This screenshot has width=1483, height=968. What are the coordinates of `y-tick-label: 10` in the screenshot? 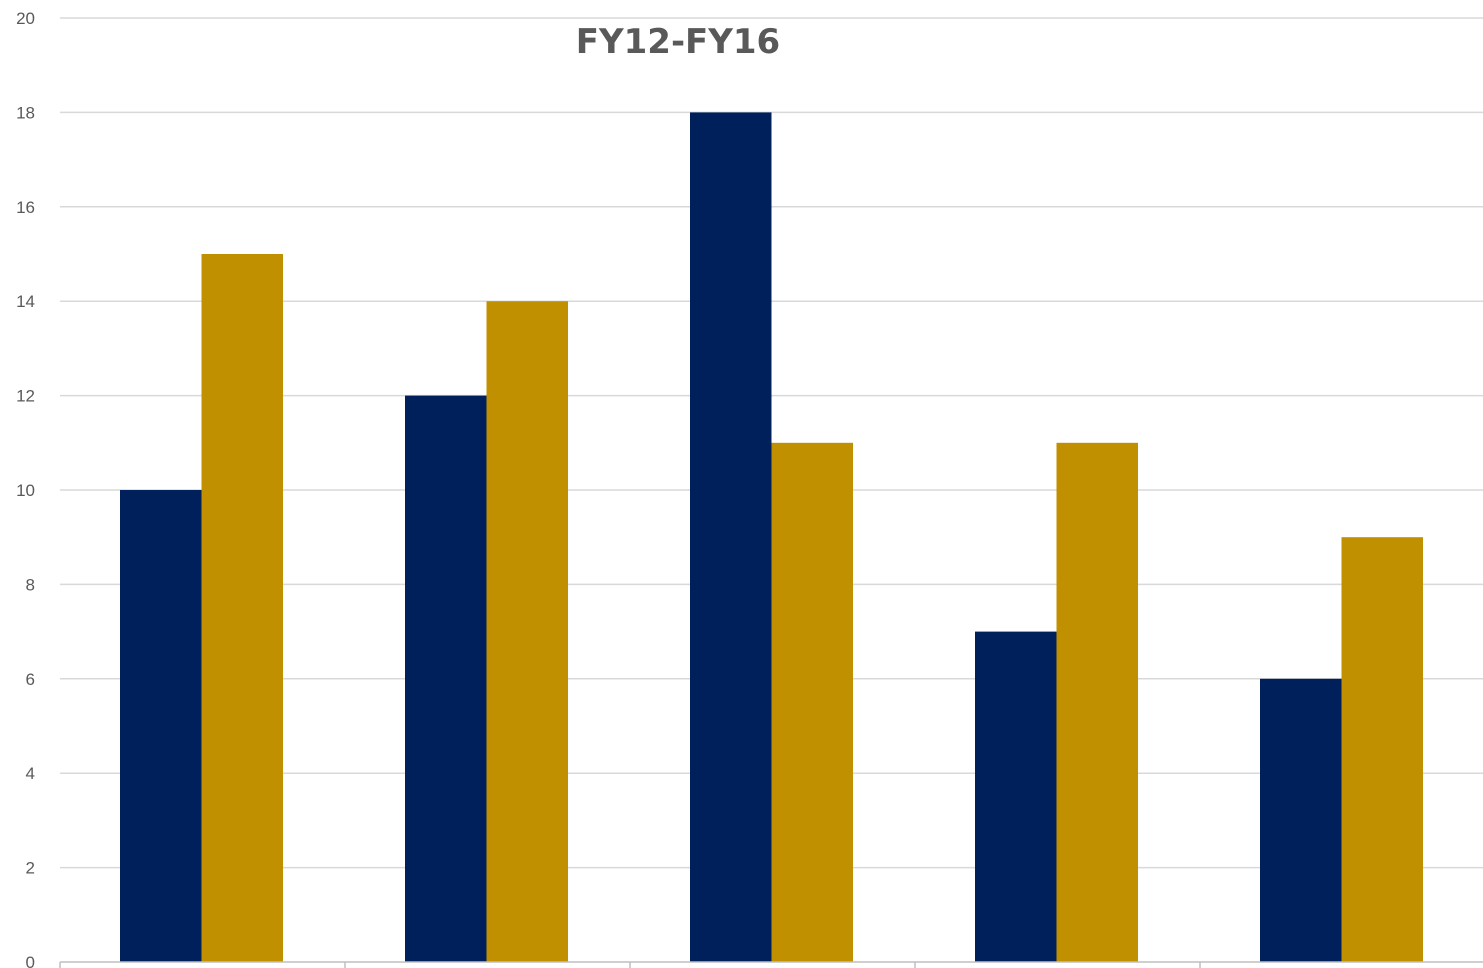 It's located at (25, 490).